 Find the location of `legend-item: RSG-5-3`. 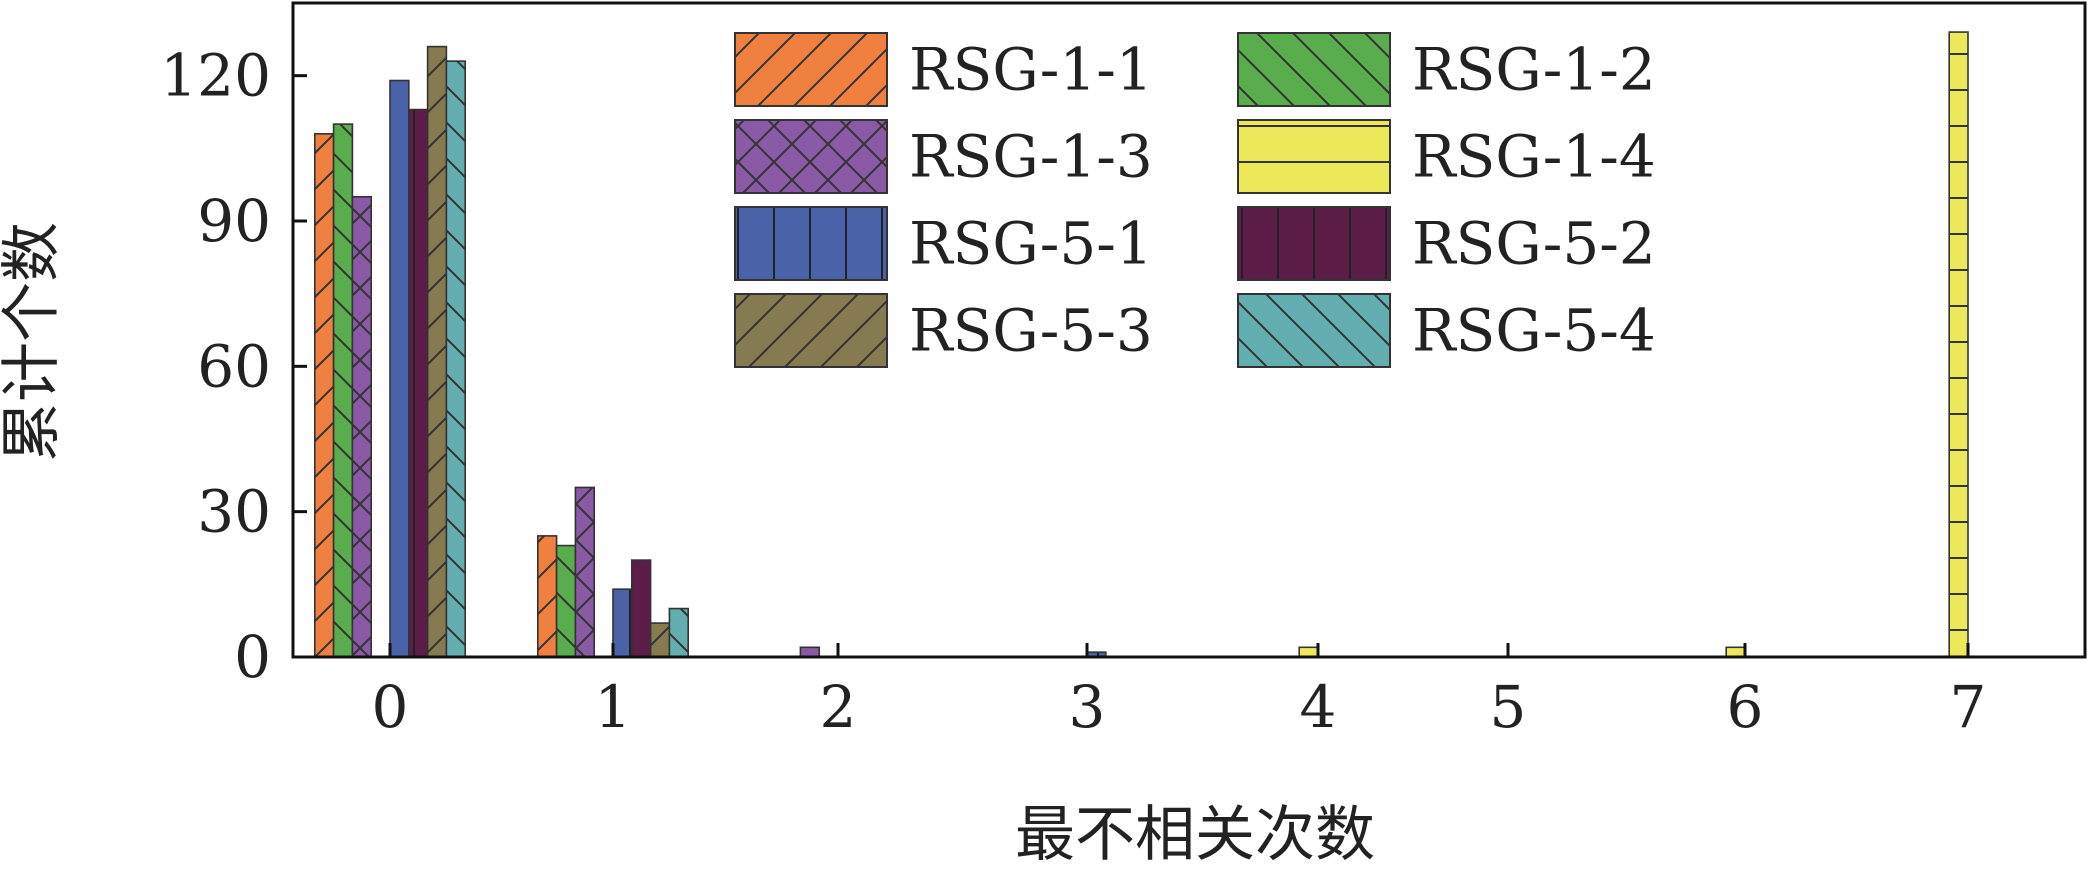

legend-item: RSG-5-3 is located at coordinates (943, 330).